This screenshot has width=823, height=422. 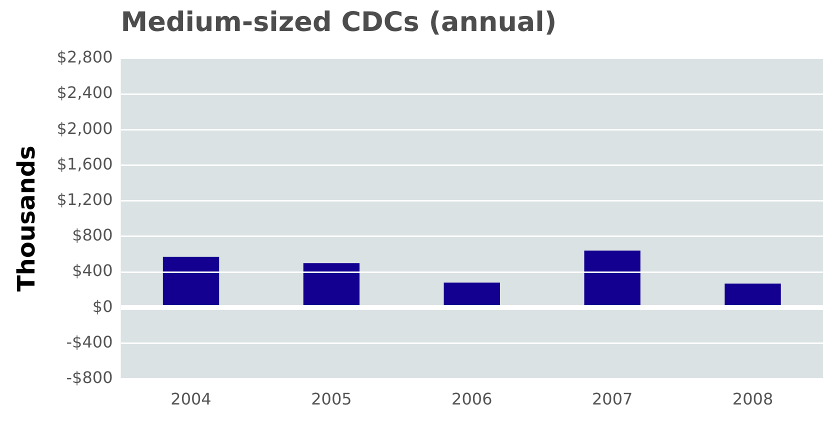 What do you see at coordinates (26, 219) in the screenshot?
I see `y-axis-title: Thousands` at bounding box center [26, 219].